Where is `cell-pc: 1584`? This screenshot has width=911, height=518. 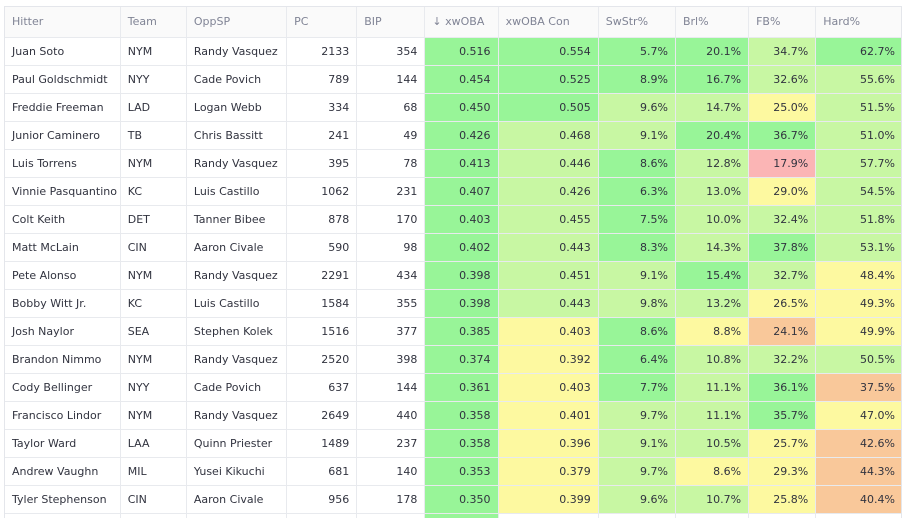
cell-pc: 1584 is located at coordinates (322, 303).